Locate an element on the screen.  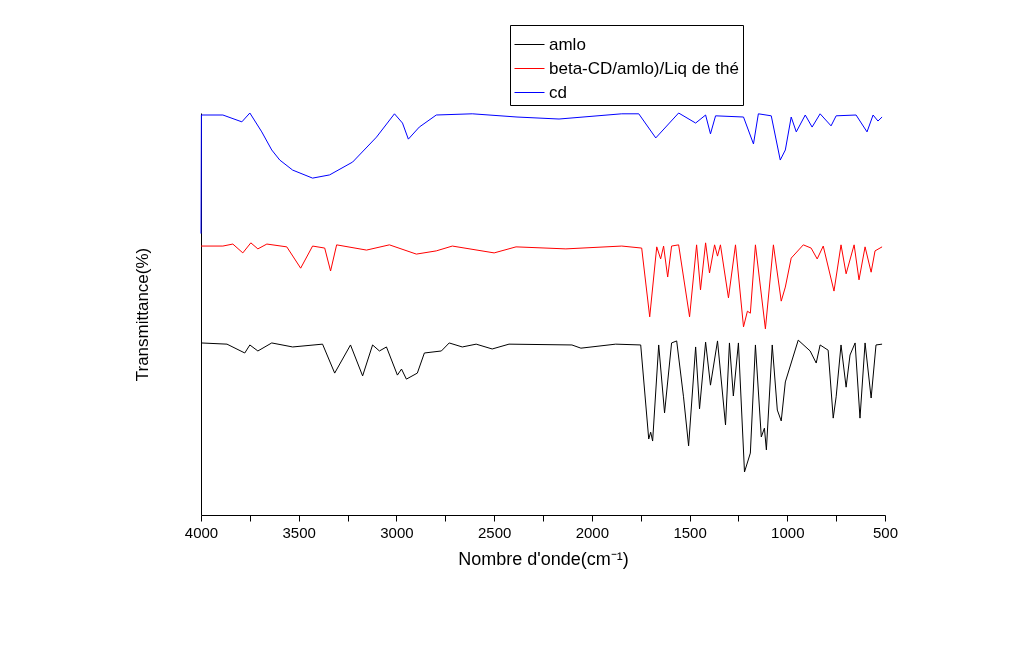
y-axis-title: Transmittance(%) is located at coordinates (142, 314).